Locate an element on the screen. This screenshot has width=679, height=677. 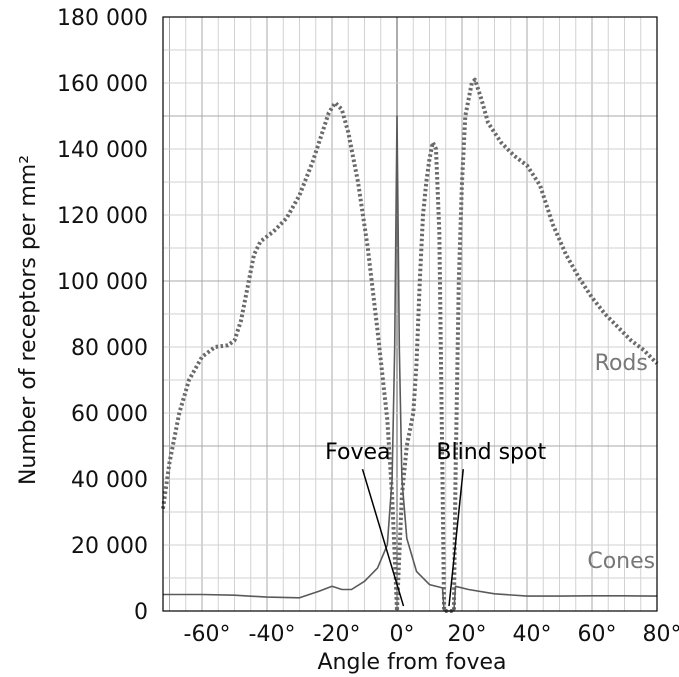
y-tick-label: 0 is located at coordinates (141, 612).